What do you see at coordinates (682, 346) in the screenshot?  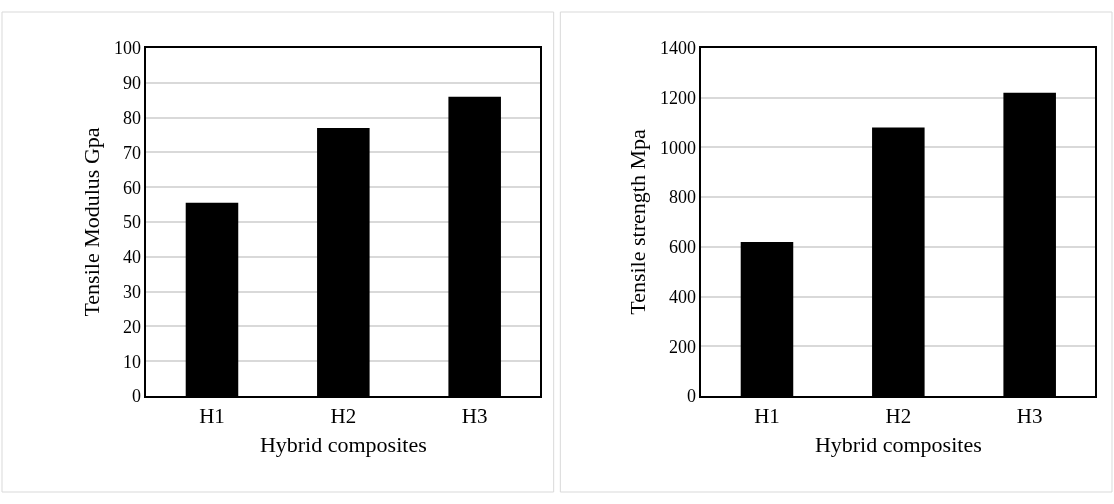 I see `y-tick-label: 200` at bounding box center [682, 346].